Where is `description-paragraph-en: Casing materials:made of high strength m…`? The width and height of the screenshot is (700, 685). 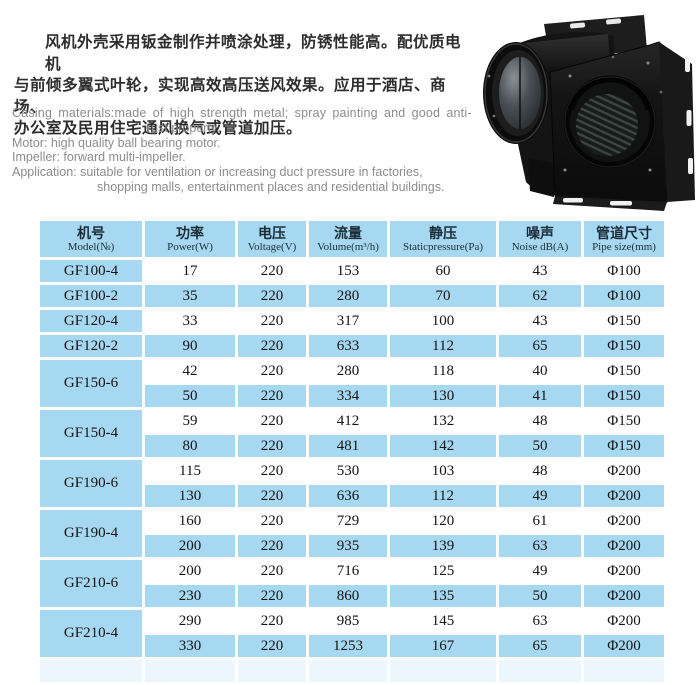
description-paragraph-en: Casing materials:made of high strength m… is located at coordinates (242, 150).